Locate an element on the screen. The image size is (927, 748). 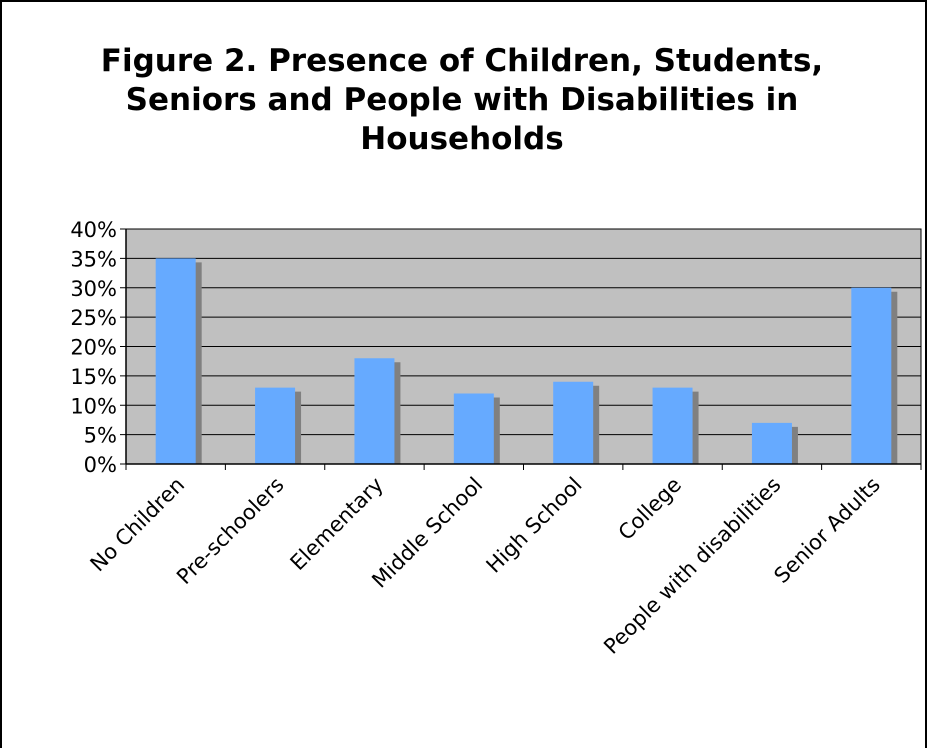
x-category-label: No Children is located at coordinates (138, 525).